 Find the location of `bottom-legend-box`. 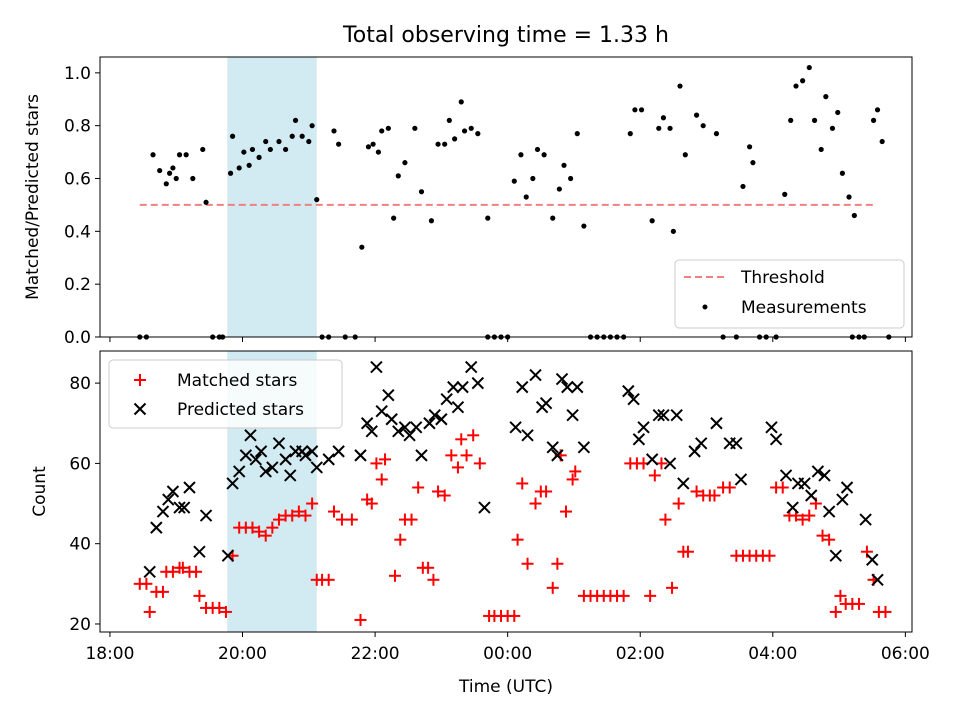

bottom-legend-box is located at coordinates (225, 394).